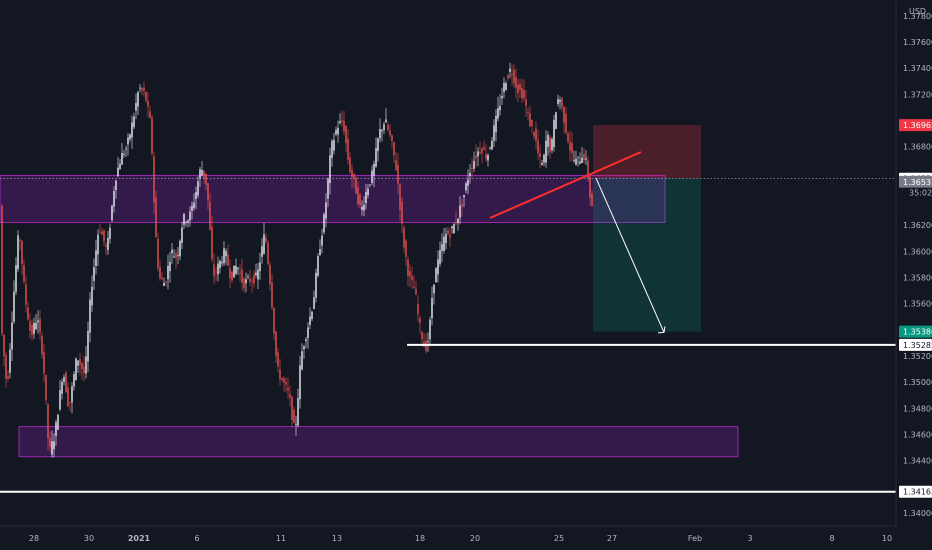 The height and width of the screenshot is (550, 932). What do you see at coordinates (915, 125) in the screenshot?
I see `stop-loss-price-tag` at bounding box center [915, 125].